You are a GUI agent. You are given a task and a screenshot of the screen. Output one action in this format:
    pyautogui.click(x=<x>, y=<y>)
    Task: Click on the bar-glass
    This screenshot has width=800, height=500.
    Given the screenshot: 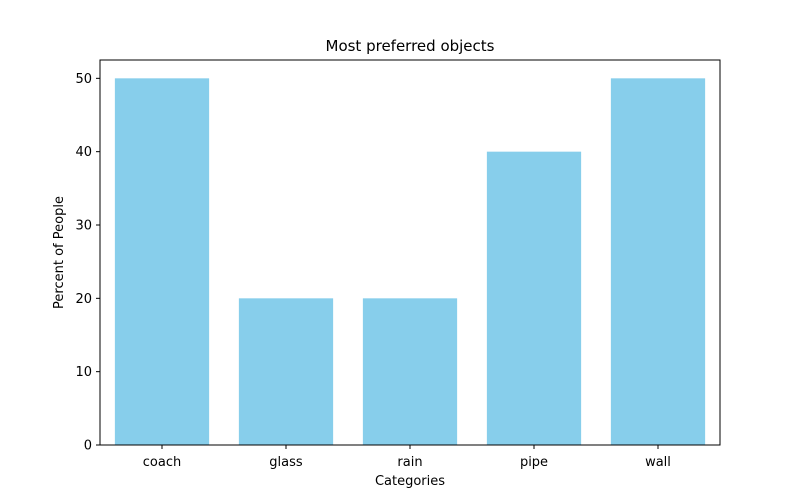 What is the action you would take?
    pyautogui.click(x=286, y=371)
    